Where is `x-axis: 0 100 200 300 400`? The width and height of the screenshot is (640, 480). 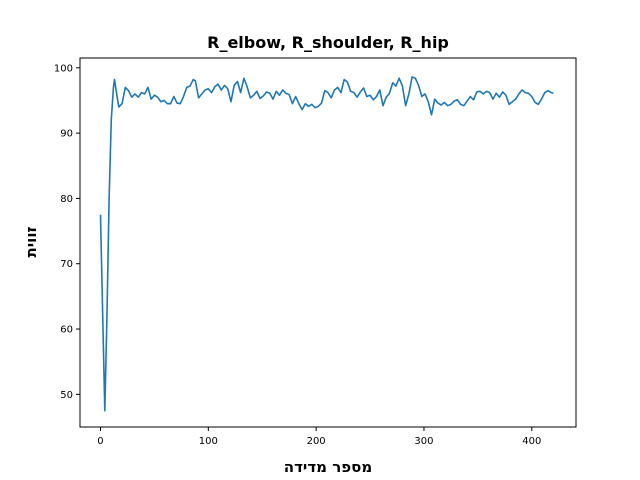 x-axis: 0 100 200 300 400 is located at coordinates (319, 437).